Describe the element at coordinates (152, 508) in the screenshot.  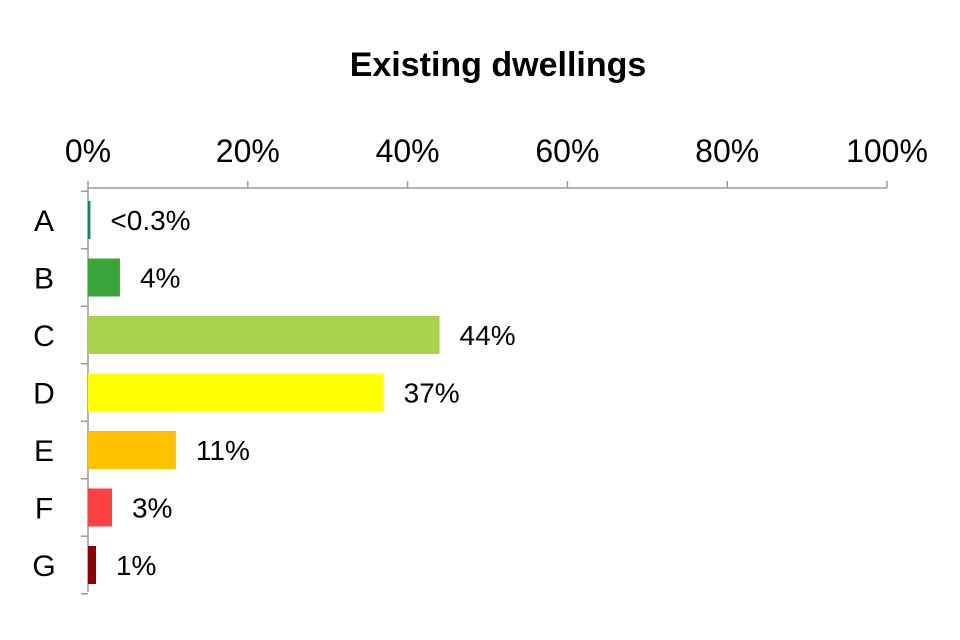
I see `data-label: 3%` at that location.